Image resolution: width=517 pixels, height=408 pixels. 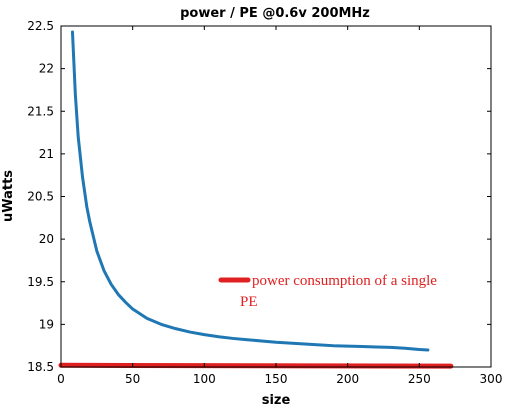 What do you see at coordinates (46, 324) in the screenshot?
I see `y-tick-label: 19` at bounding box center [46, 324].